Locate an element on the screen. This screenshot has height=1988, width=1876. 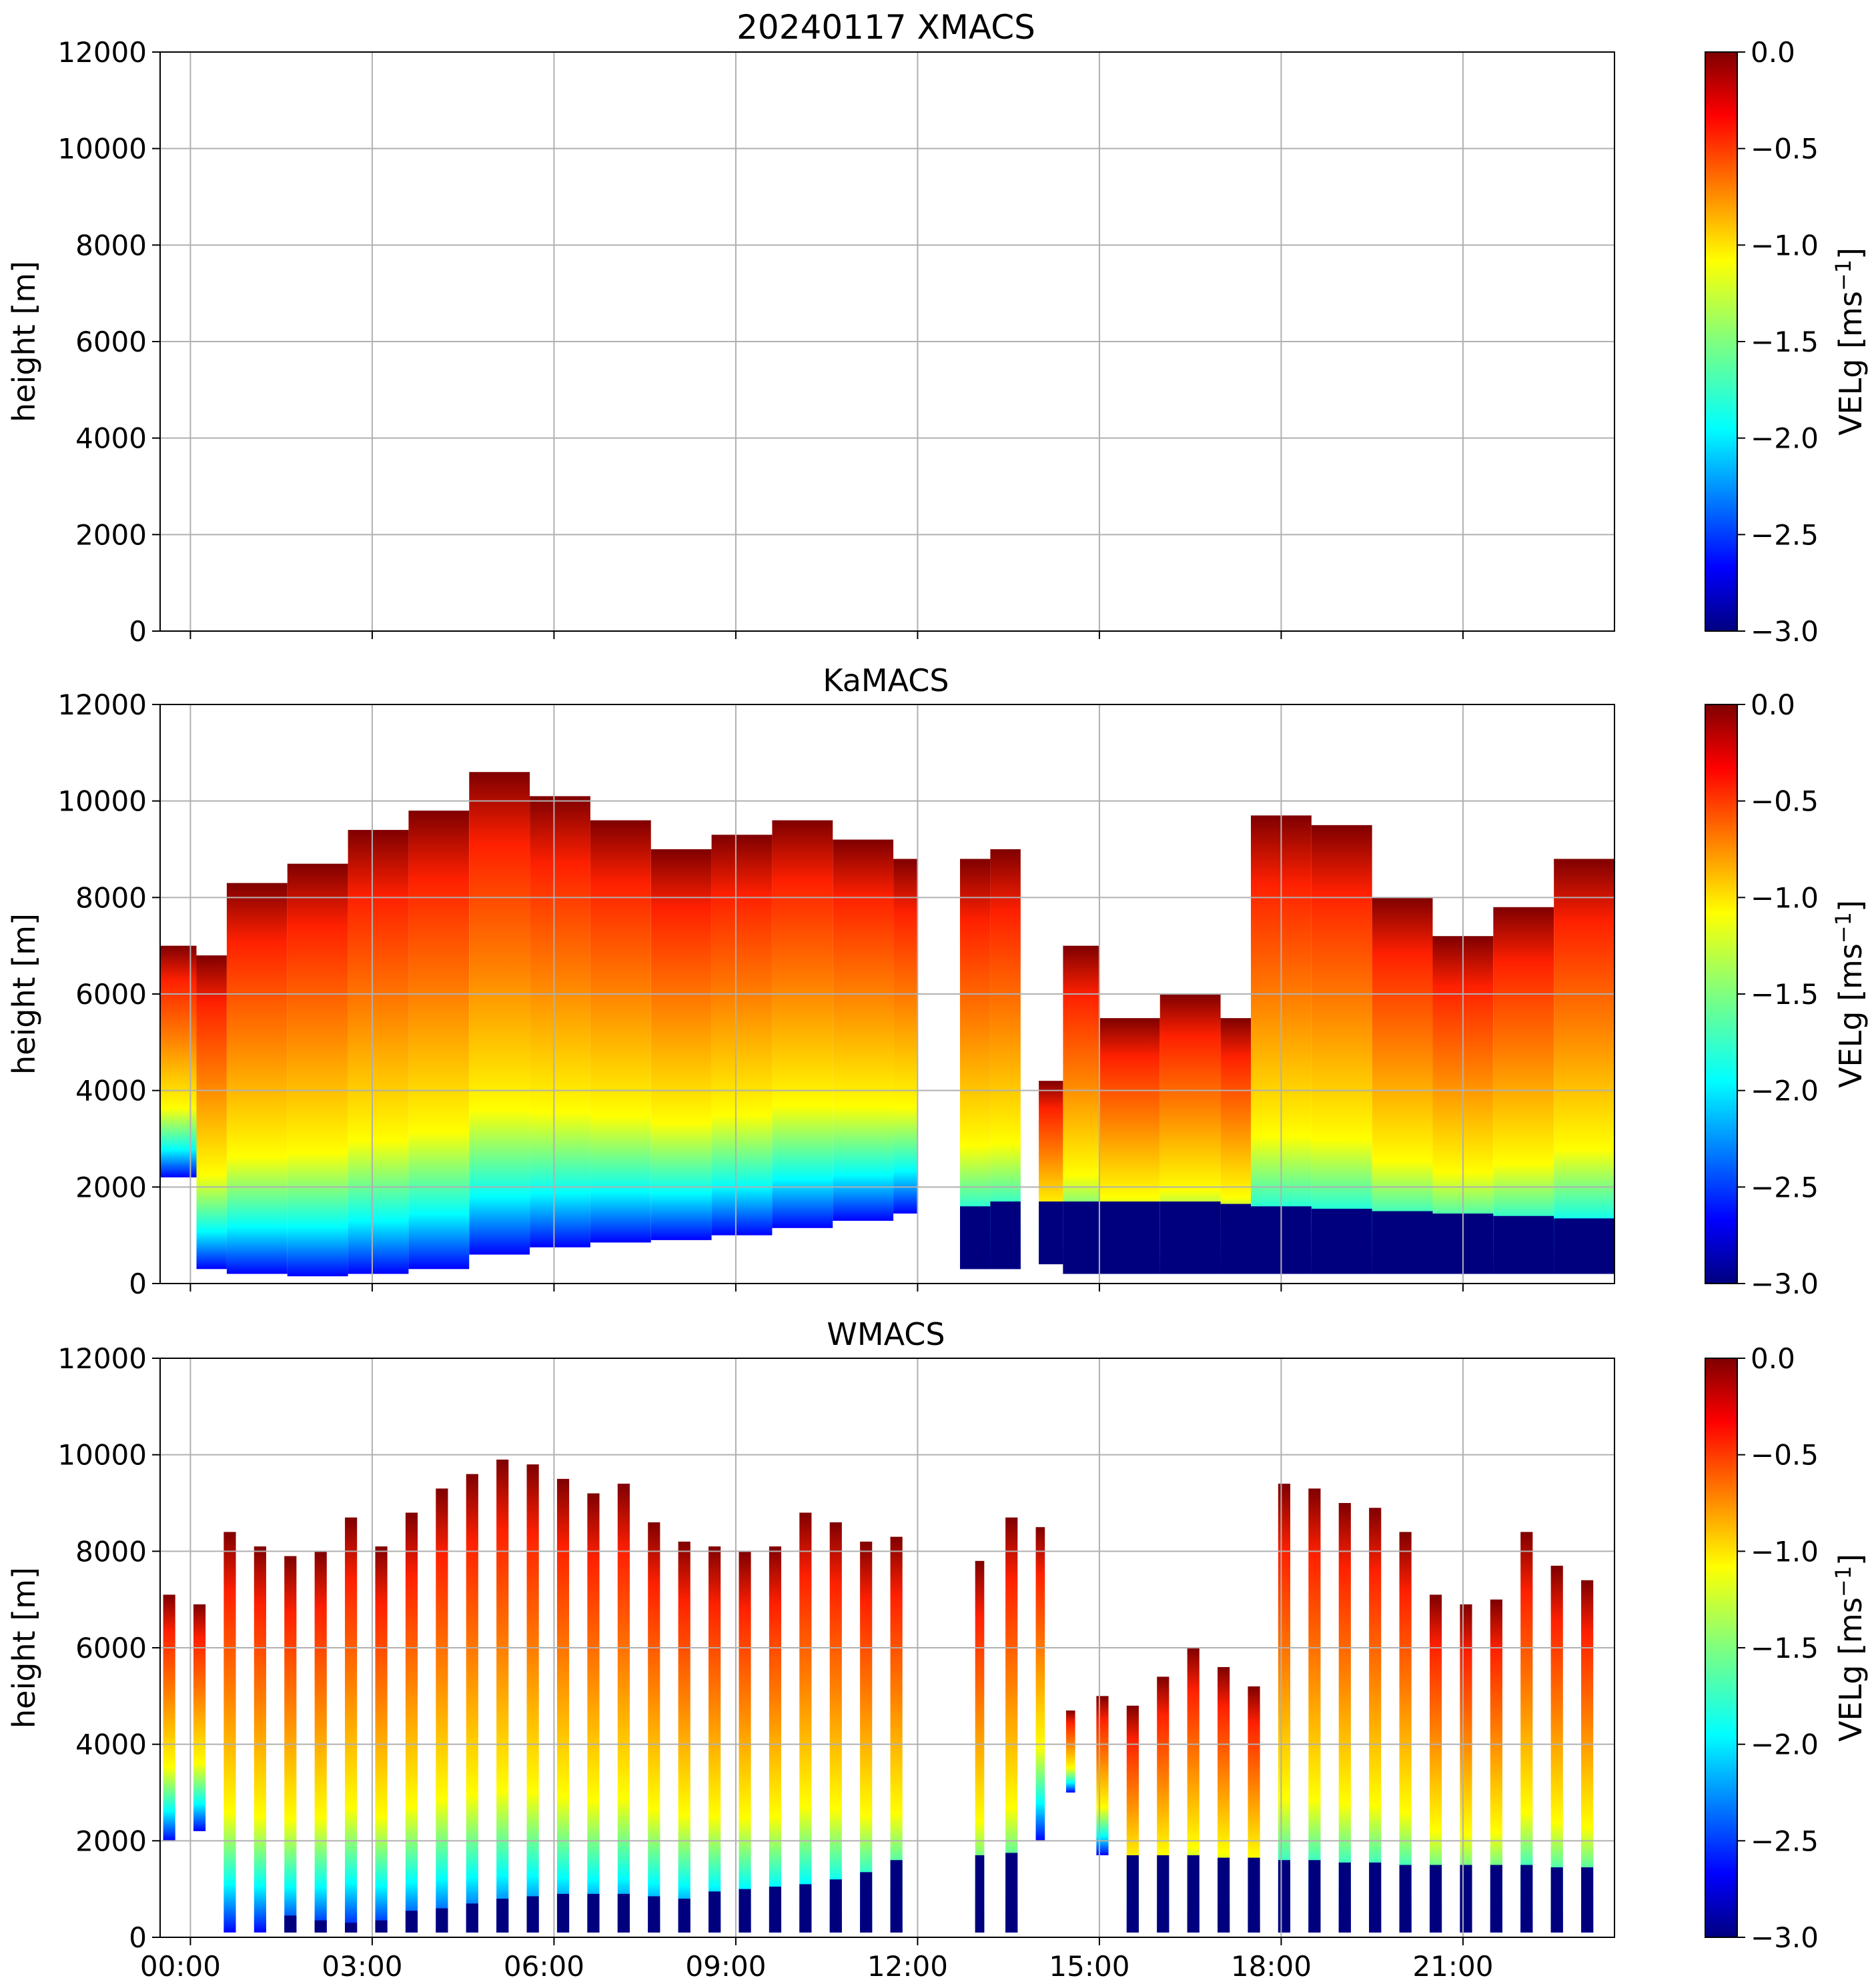
colorbar: 0.0 −0.5 −1.0 −1.5 −2.0 −2.5 −3.0 VELg [ms−1] is located at coordinates (1787, 994).